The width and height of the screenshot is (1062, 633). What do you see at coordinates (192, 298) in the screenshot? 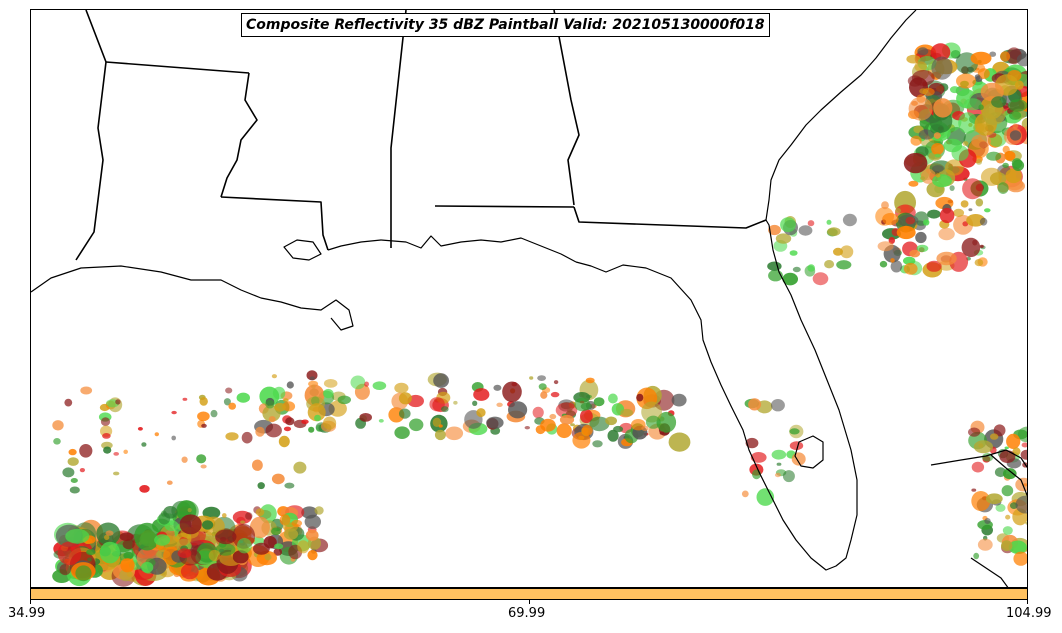
I see `coast-tx-la` at bounding box center [192, 298].